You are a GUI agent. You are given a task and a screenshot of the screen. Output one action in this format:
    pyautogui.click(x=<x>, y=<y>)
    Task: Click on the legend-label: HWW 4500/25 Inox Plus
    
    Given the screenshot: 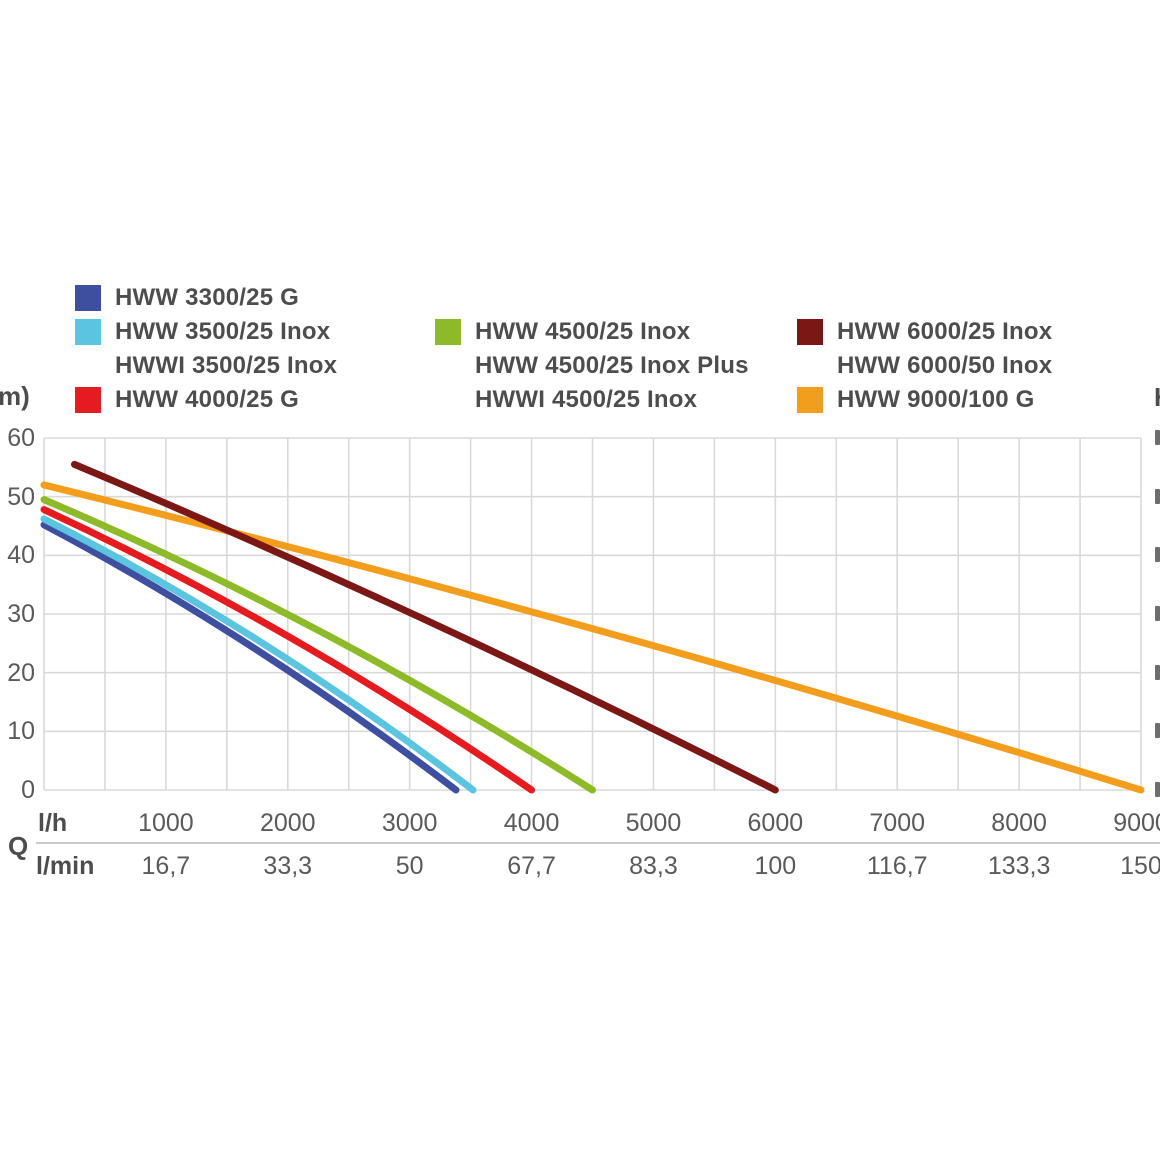 What is the action you would take?
    pyautogui.click(x=612, y=365)
    